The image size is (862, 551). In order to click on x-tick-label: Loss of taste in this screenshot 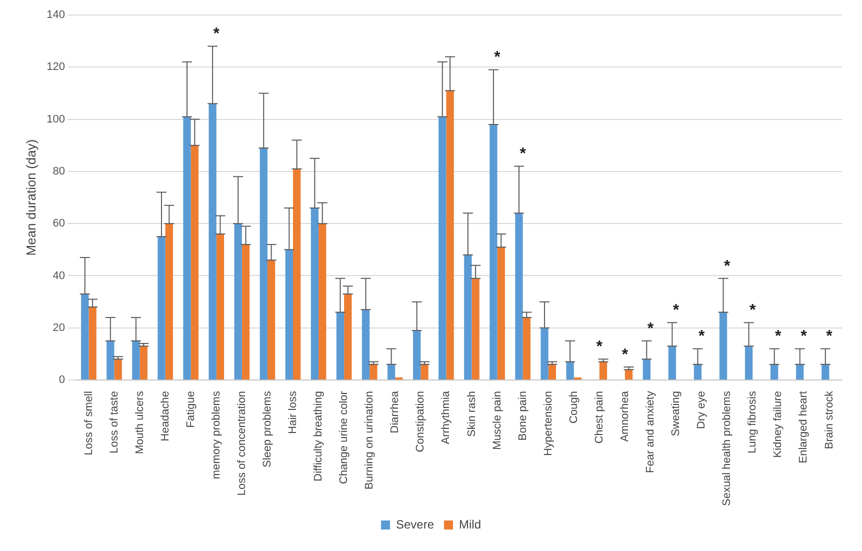, I will do `click(114, 422)`.